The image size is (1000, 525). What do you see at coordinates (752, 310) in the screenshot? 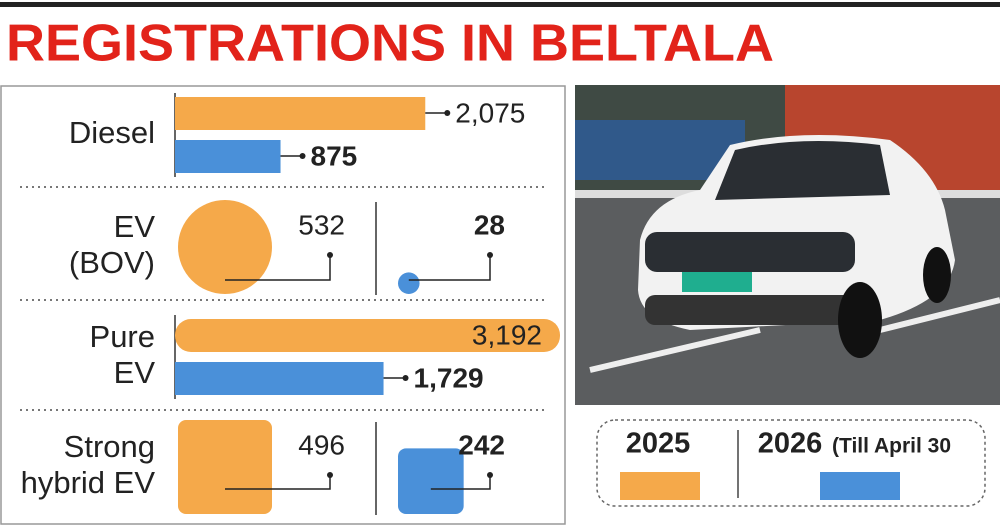
I see `photo-car-bumper` at bounding box center [752, 310].